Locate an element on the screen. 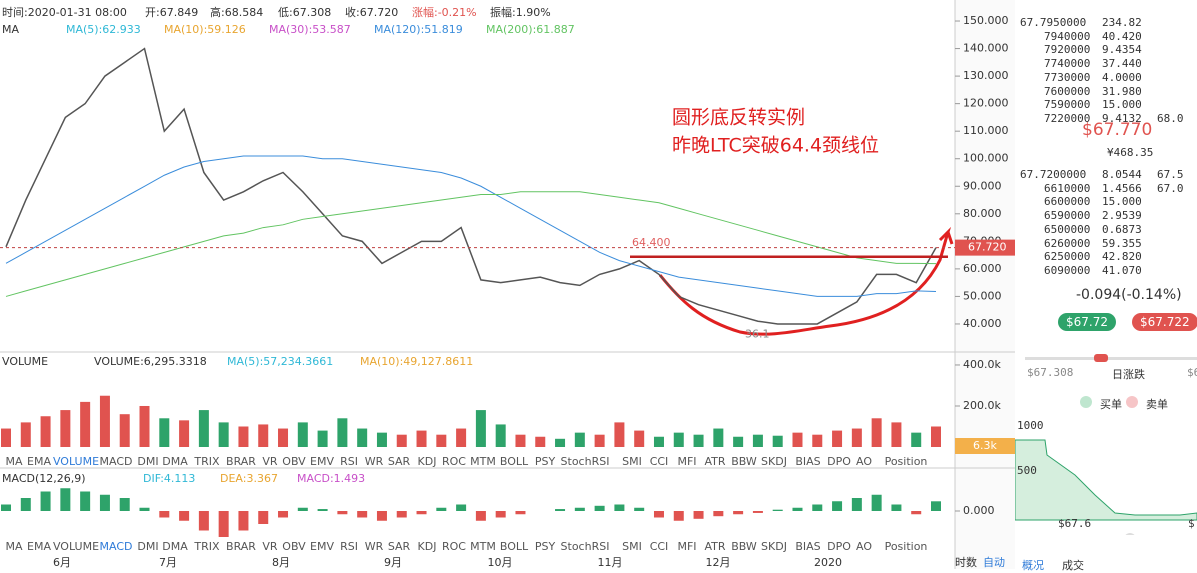 Image resolution: width=1197 pixels, height=573 pixels. footer-auto: 自动 is located at coordinates (994, 562).